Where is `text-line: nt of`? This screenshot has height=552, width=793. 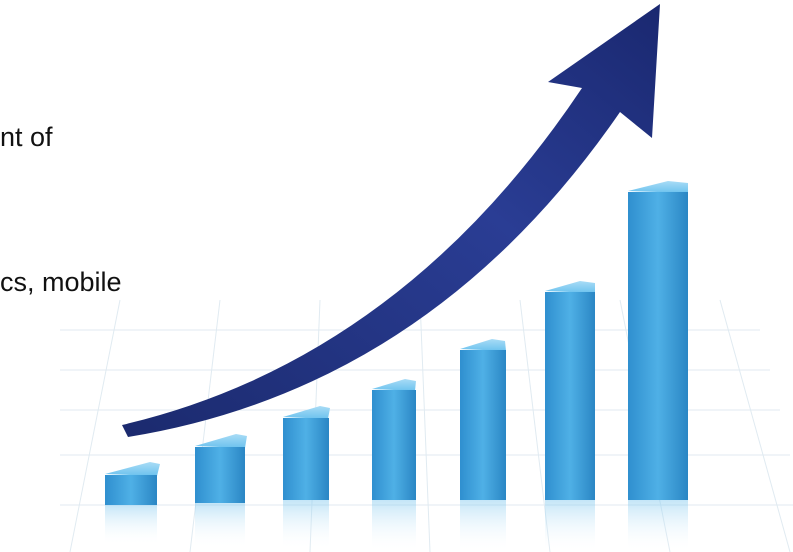 text-line: nt of is located at coordinates (26, 137).